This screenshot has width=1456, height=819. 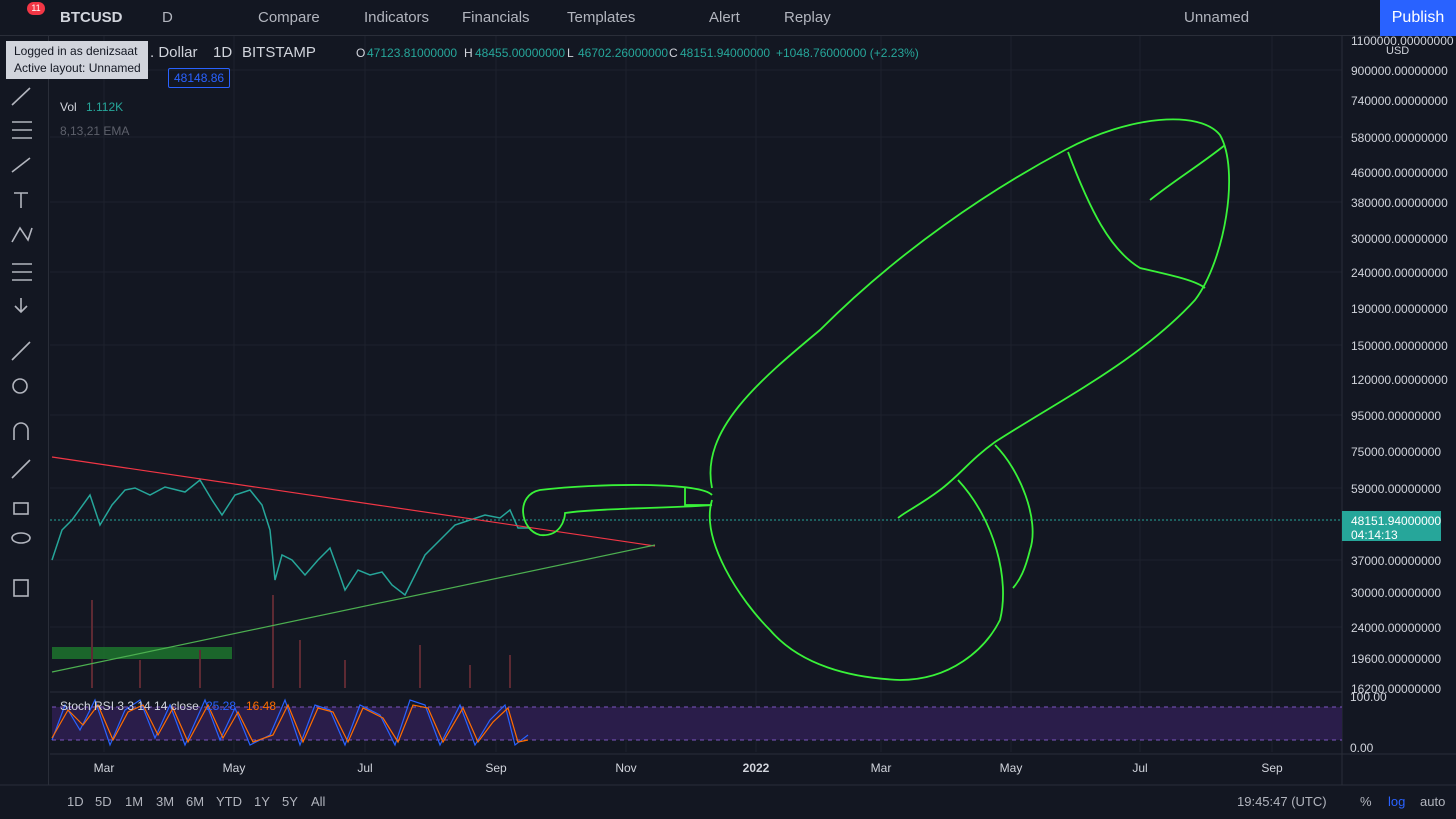 What do you see at coordinates (1396, 628) in the screenshot?
I see `price-label: 24000.00000000` at bounding box center [1396, 628].